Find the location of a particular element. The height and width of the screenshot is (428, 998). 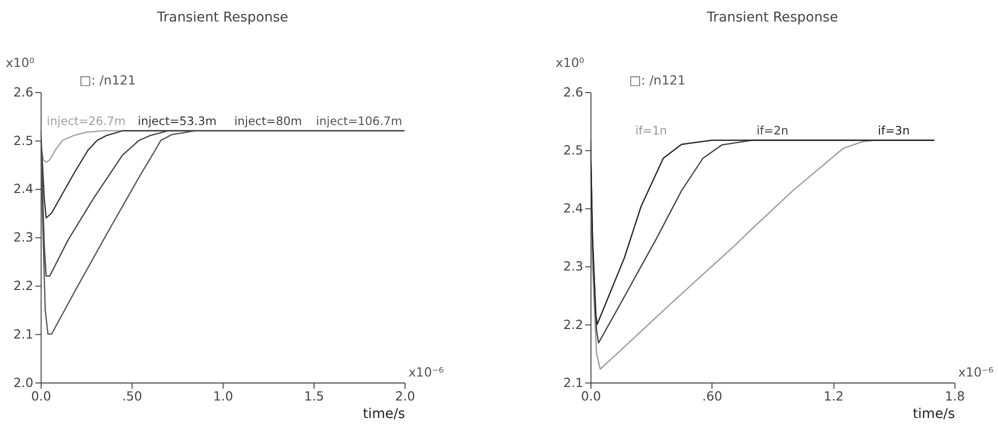

series-label: if=3n is located at coordinates (894, 130).